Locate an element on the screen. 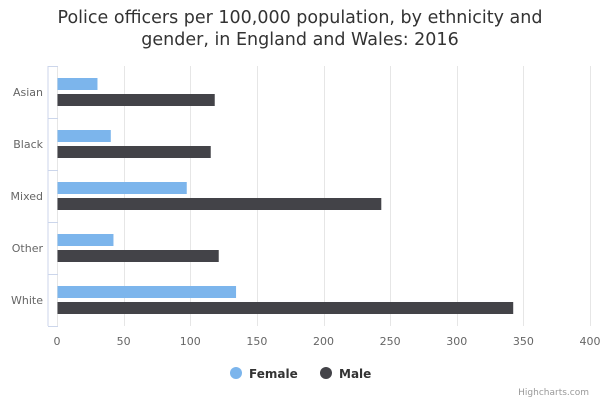 This screenshot has width=600, height=400. x-tick-label-0: 0 is located at coordinates (57, 341).